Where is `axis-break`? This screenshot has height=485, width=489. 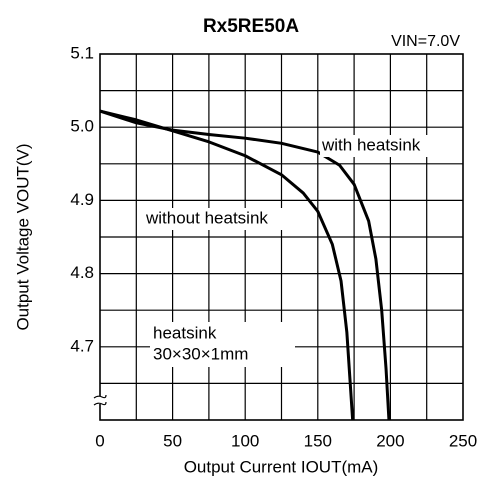 axis-break is located at coordinates (100, 400).